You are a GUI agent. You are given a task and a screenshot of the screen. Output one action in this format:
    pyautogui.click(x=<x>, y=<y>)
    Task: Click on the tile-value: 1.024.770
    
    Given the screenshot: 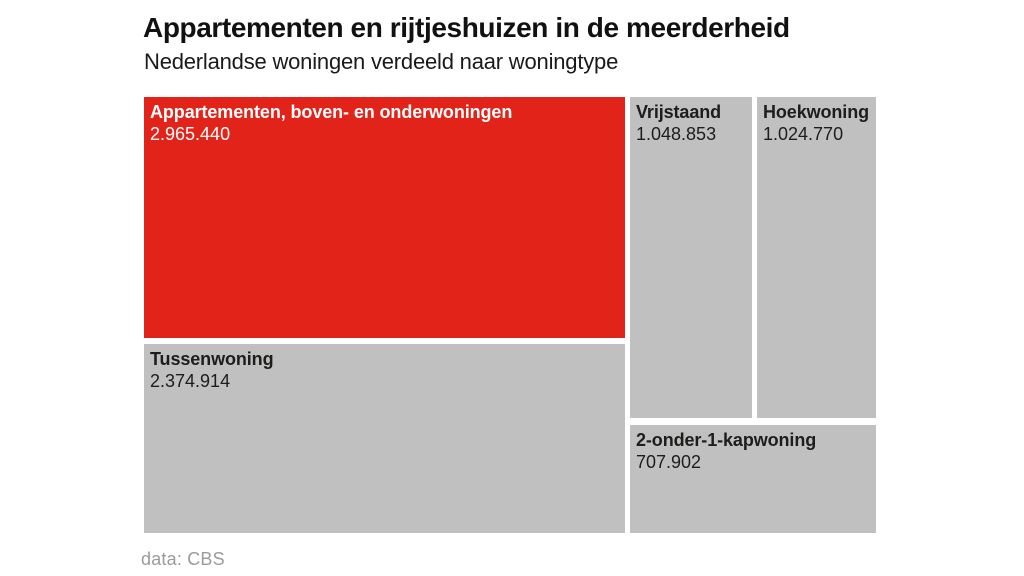 What is the action you would take?
    pyautogui.click(x=803, y=134)
    